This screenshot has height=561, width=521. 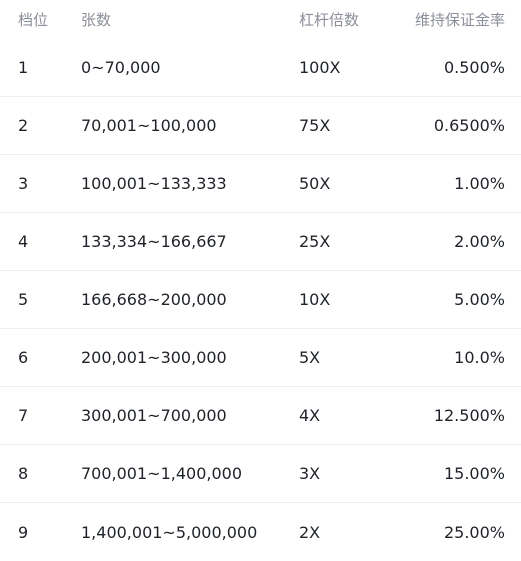 I want to click on cell-margin-rate: 15.00%, so click(x=474, y=473).